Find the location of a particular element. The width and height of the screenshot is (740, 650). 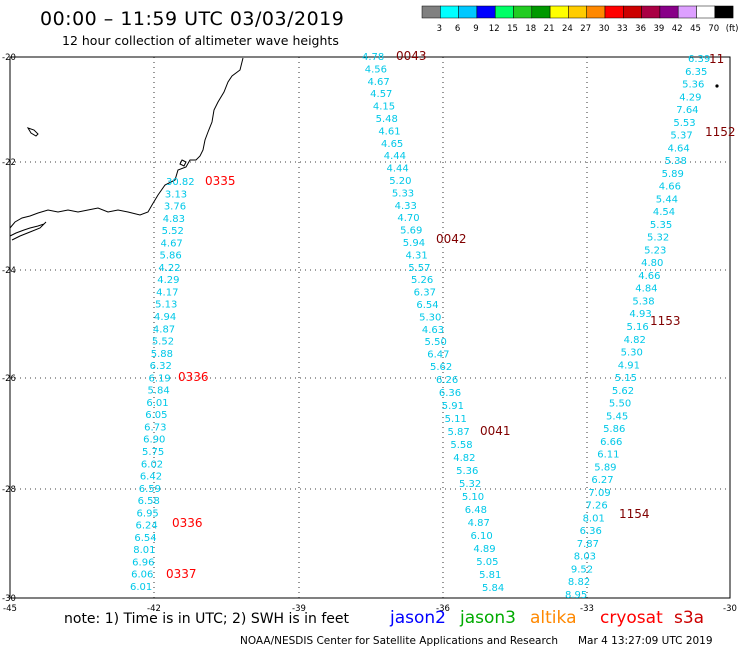

coastline is located at coordinates (126, 149).